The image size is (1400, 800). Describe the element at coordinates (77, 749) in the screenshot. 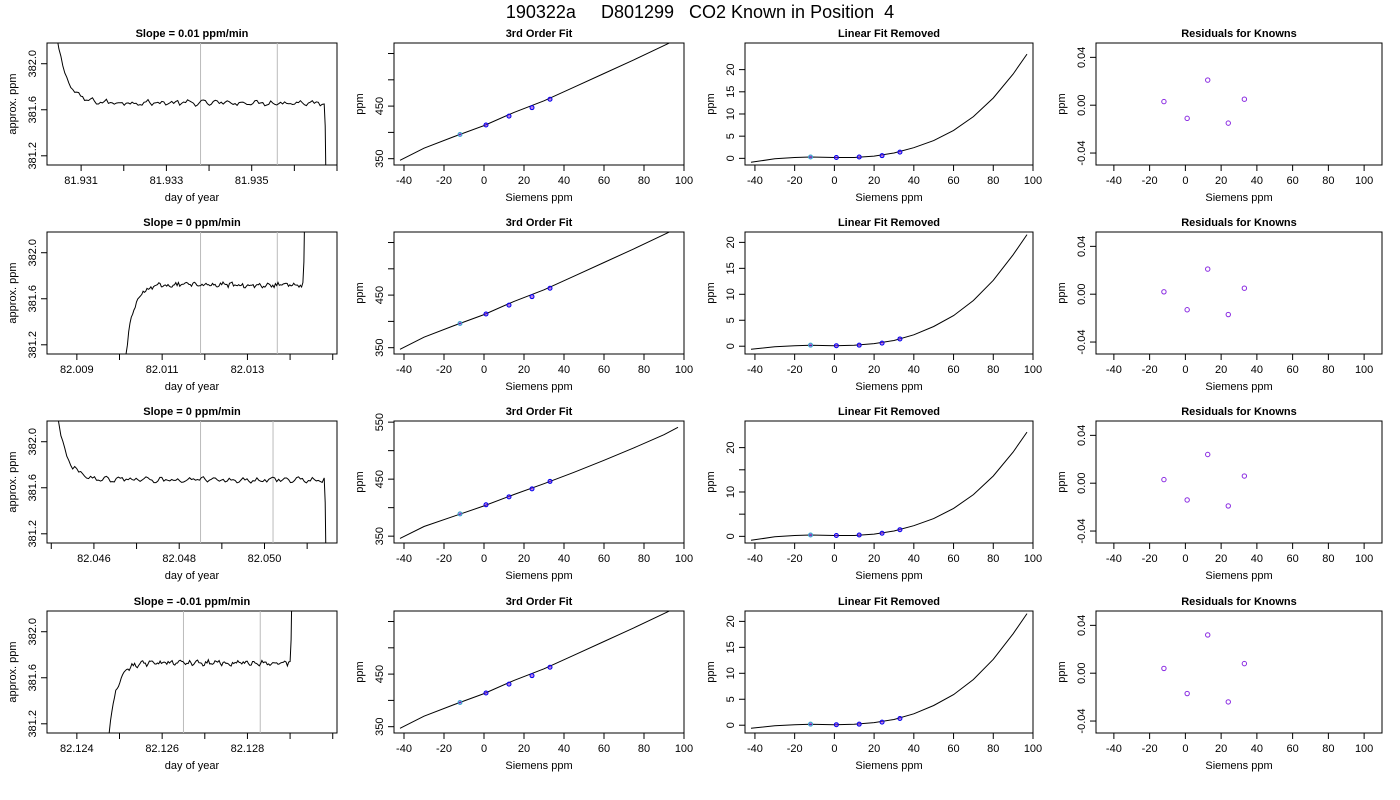

I see `x-tick-label: 82.124` at that location.